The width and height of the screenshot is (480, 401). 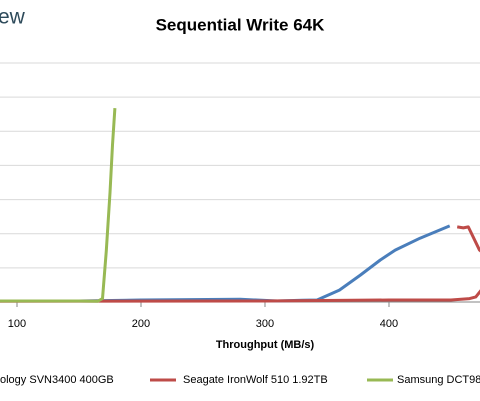 What do you see at coordinates (58, 205) in the screenshot?
I see `series-line` at bounding box center [58, 205].